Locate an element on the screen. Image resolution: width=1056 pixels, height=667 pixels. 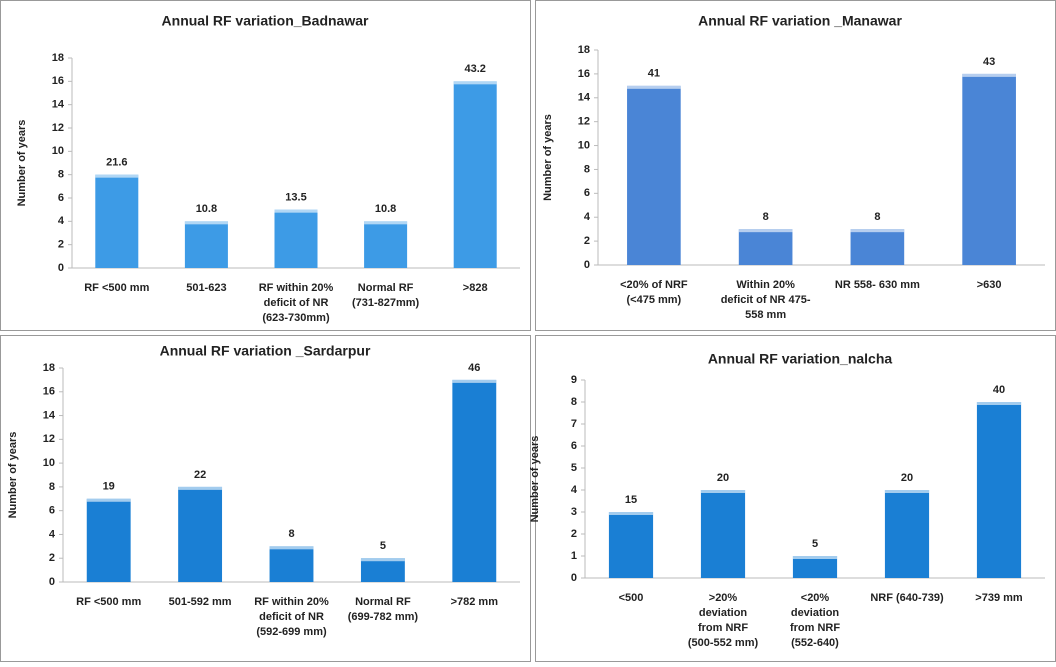
bar-label: 10.8 is located at coordinates (385, 209).